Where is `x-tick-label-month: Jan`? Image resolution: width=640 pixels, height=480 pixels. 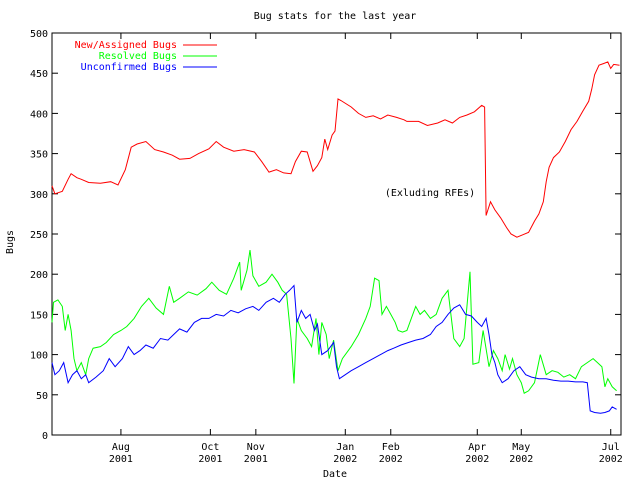 x-tick-label-month: Jan is located at coordinates (345, 447).